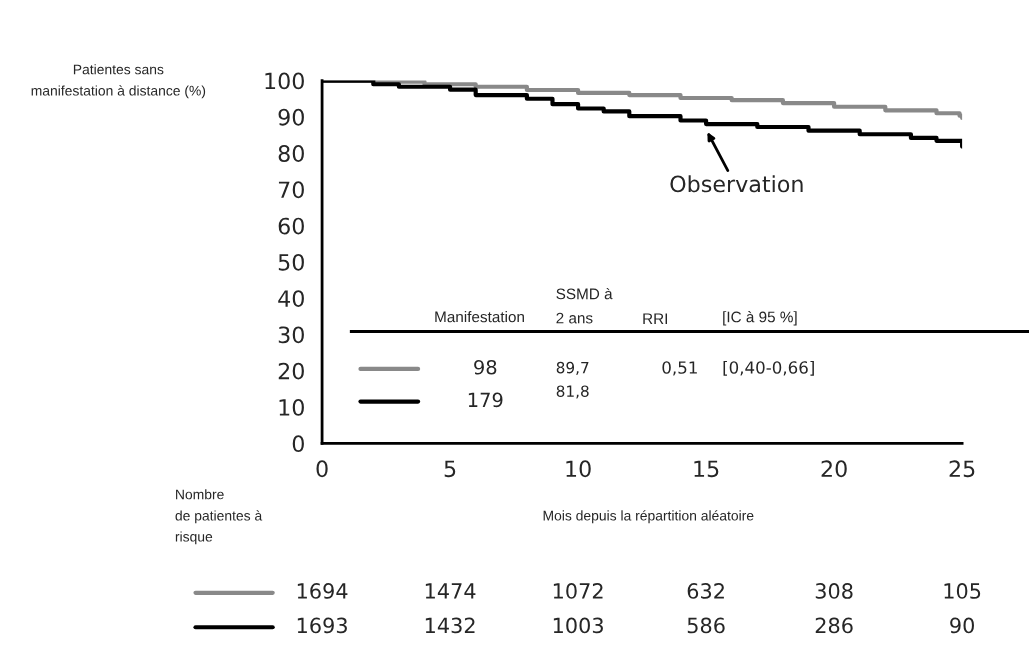  I want to click on annotation: SSMD à 2 ans, so click(584, 305).